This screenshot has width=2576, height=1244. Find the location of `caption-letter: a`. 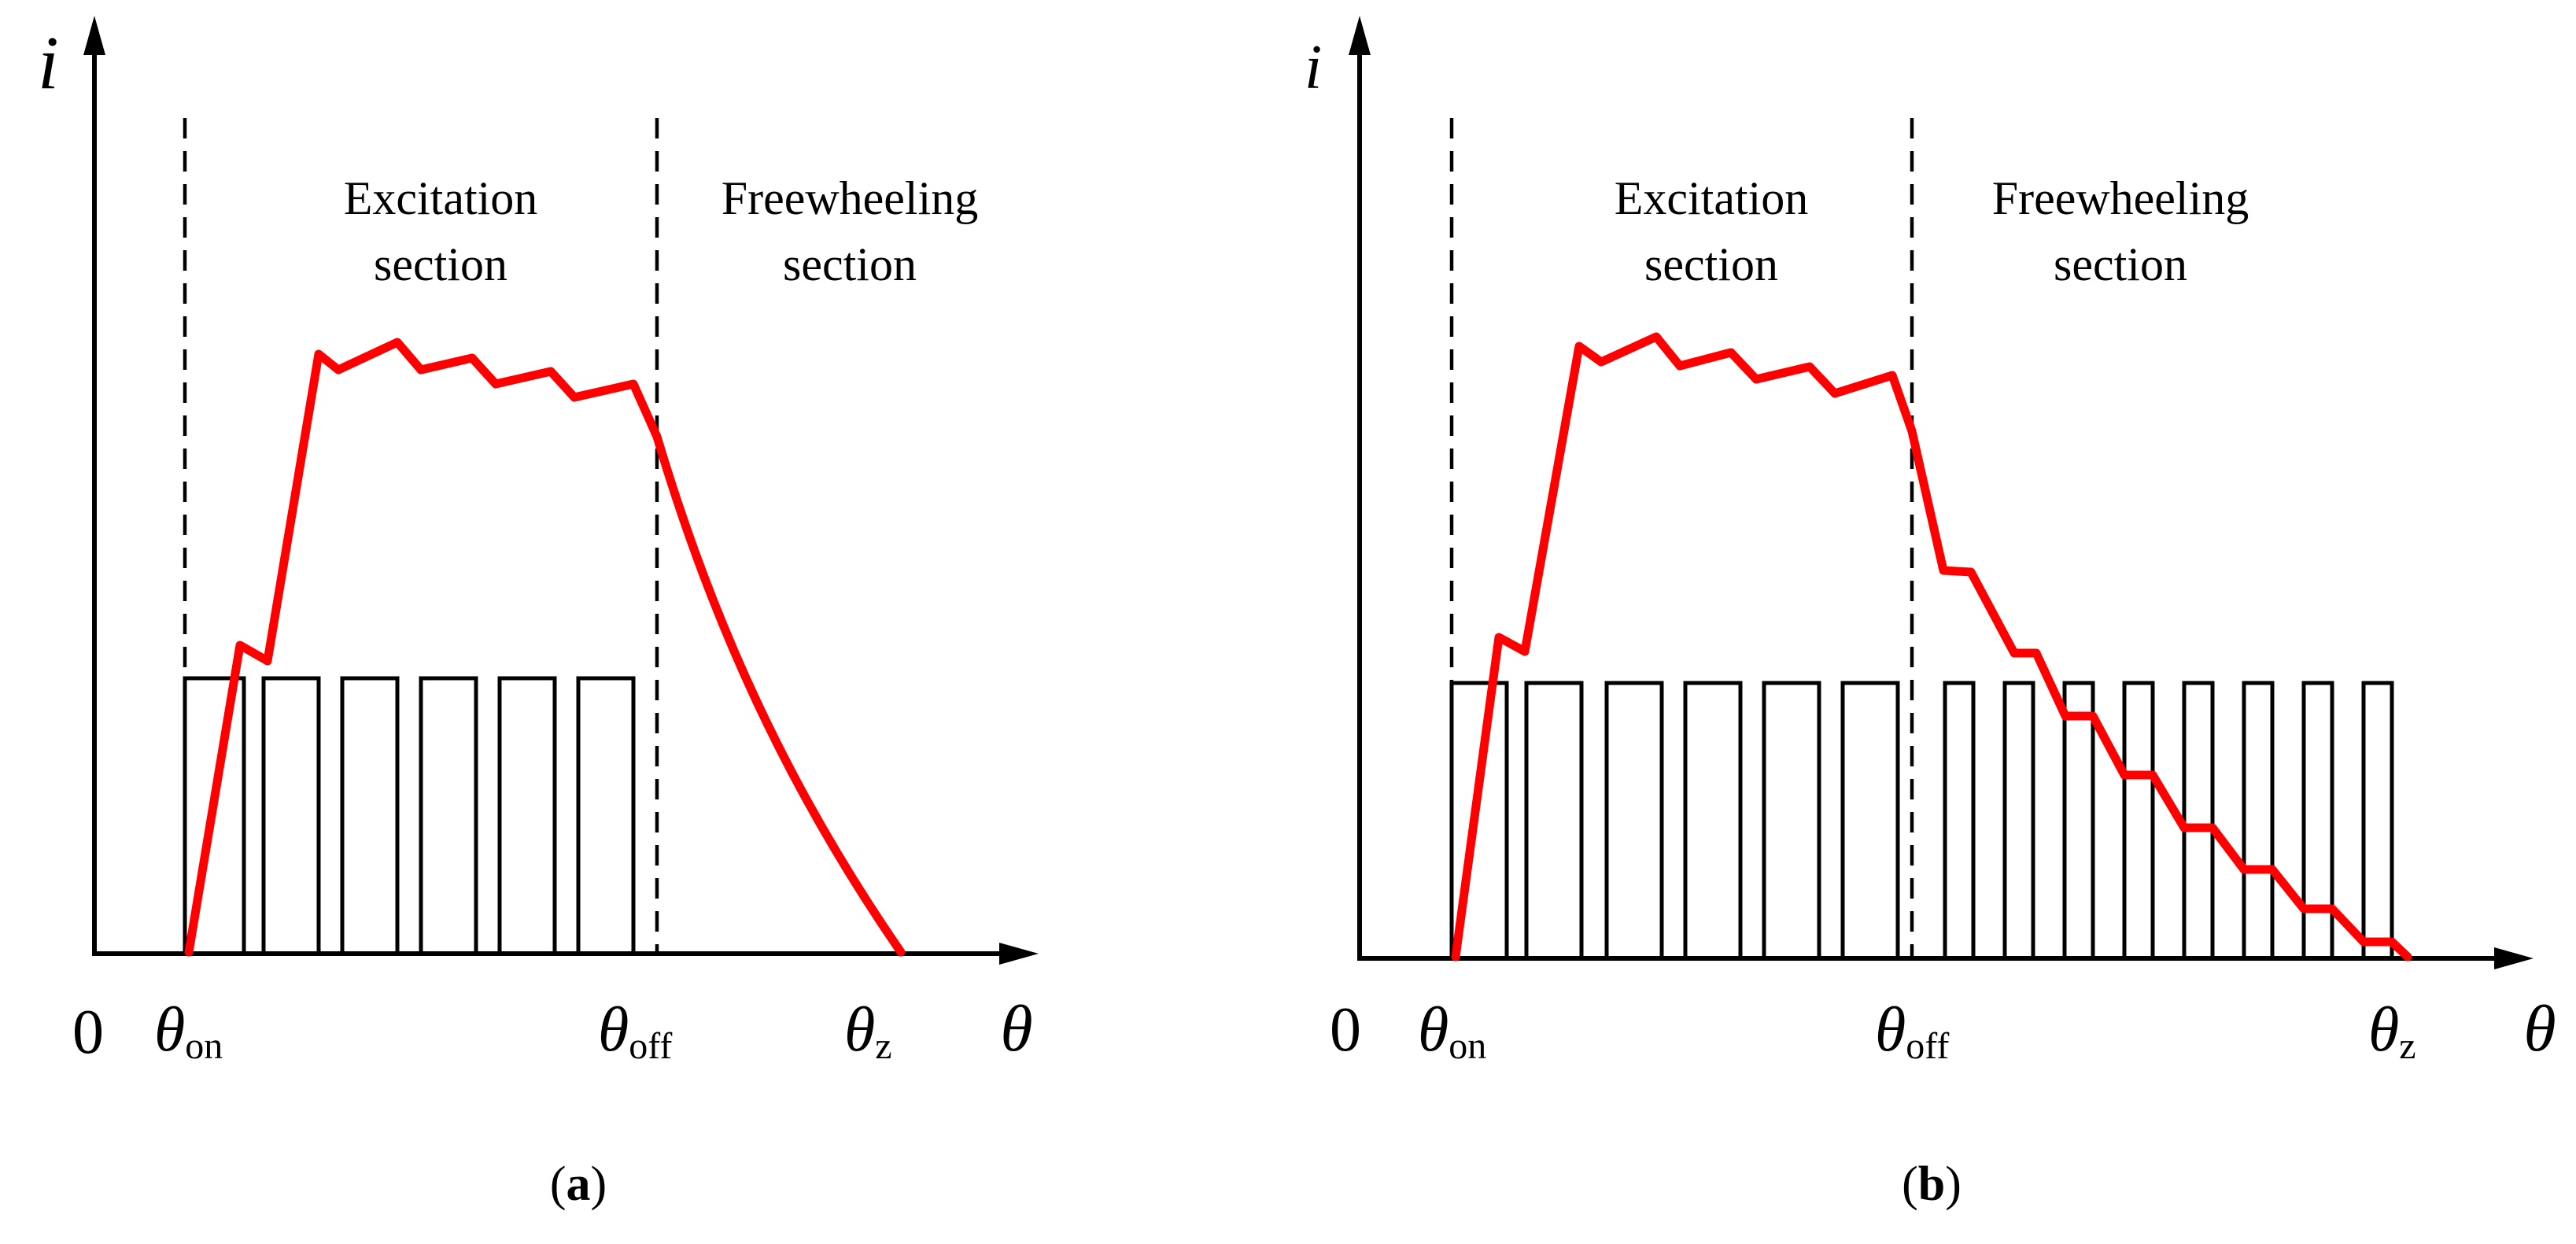

caption-letter: a is located at coordinates (579, 1184).